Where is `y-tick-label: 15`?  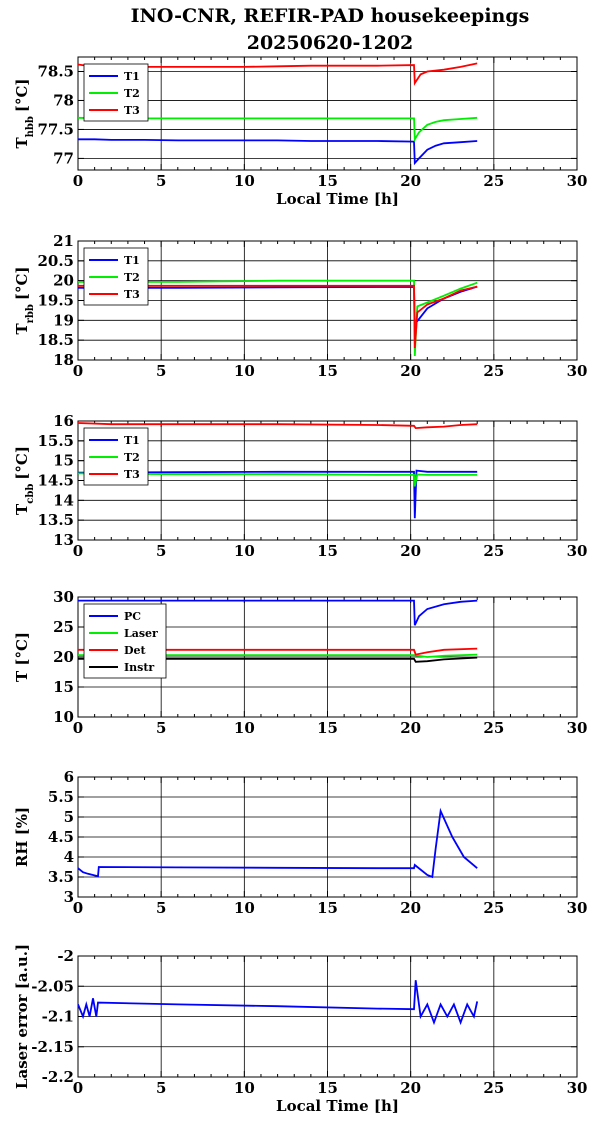
y-tick-label: 15 is located at coordinates (63, 461).